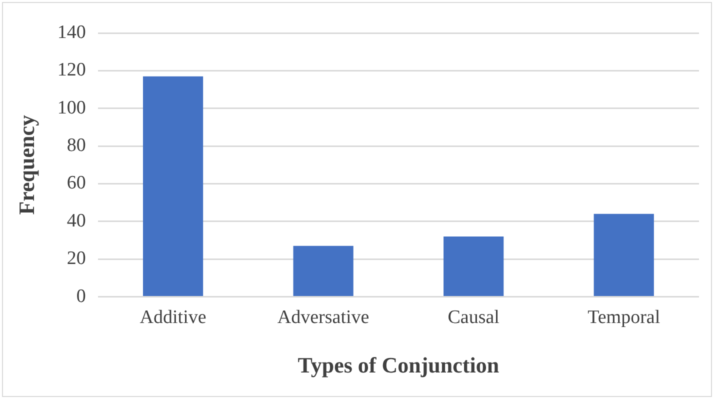  I want to click on y-axis-title: Frequency, so click(26, 164).